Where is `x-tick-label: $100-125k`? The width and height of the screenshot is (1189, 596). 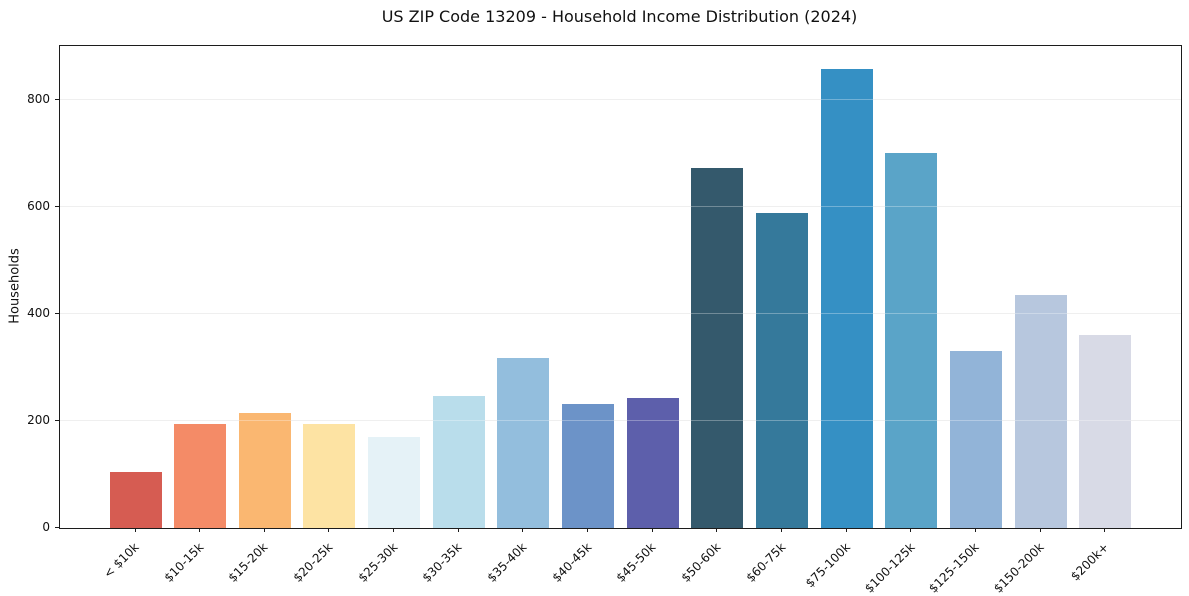 x-tick-label: $100-125k is located at coordinates (889, 568).